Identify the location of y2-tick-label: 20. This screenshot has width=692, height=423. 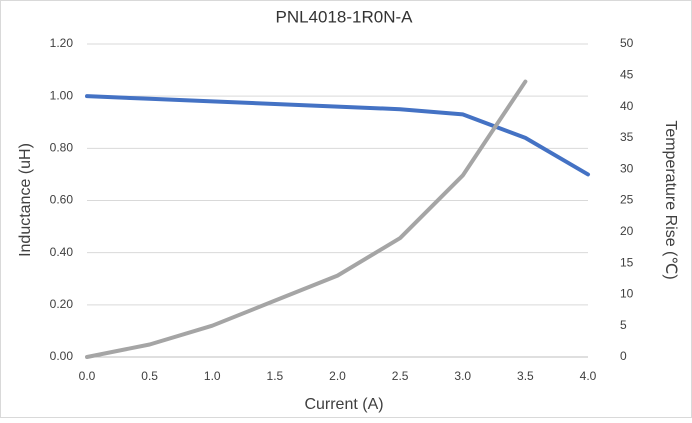
(627, 231).